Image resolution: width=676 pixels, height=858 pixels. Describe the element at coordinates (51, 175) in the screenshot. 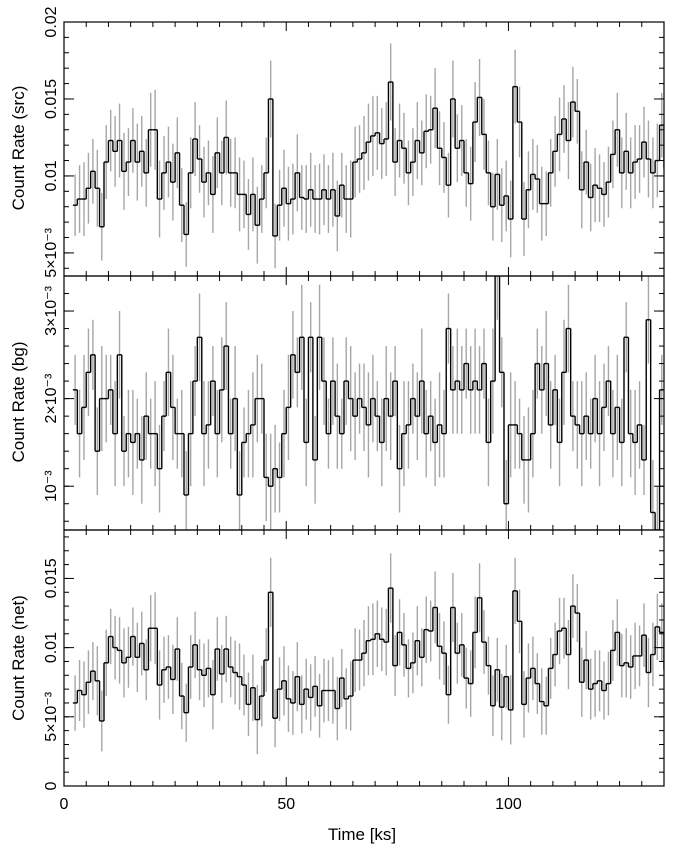

I see `y-tick-label-src: 0.01` at that location.